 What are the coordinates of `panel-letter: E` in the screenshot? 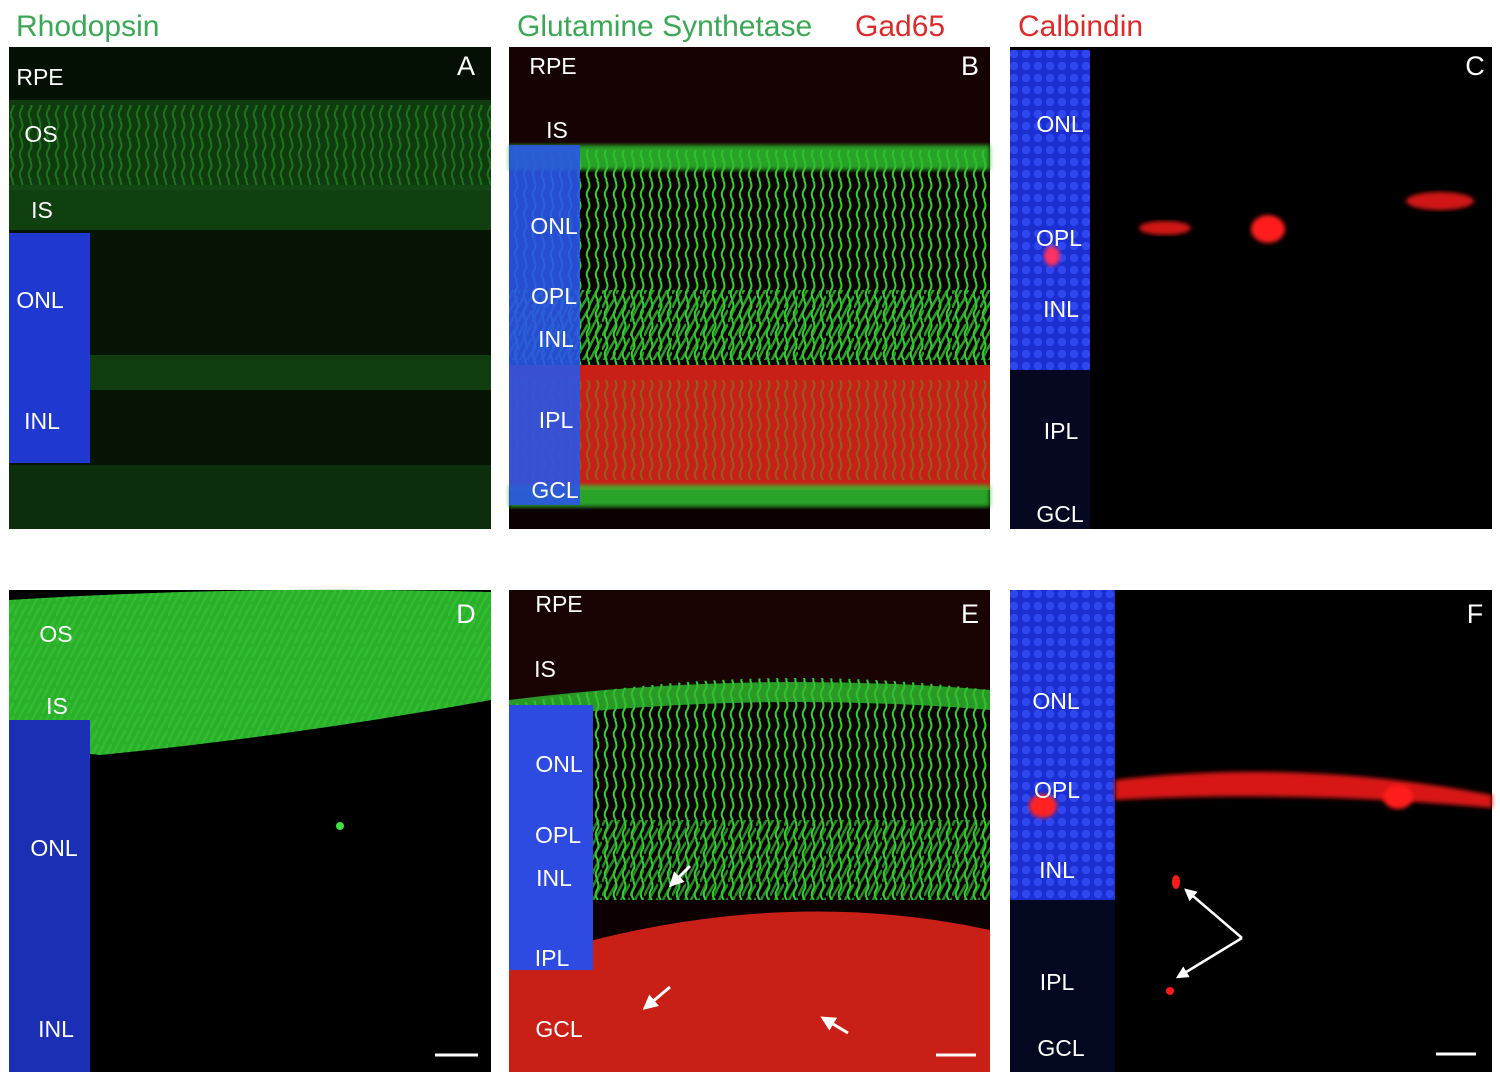 It's located at (970, 614).